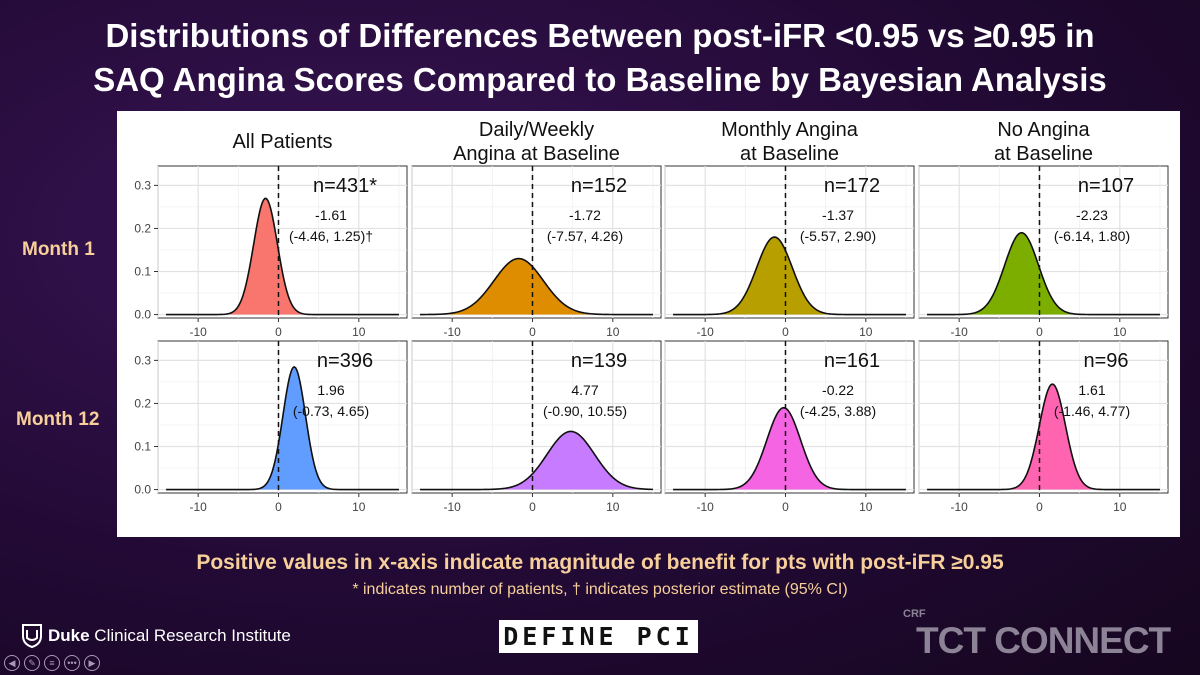 This screenshot has height=675, width=1200. Describe the element at coordinates (58, 419) in the screenshot. I see `row-label-month-12: Month 12` at that location.